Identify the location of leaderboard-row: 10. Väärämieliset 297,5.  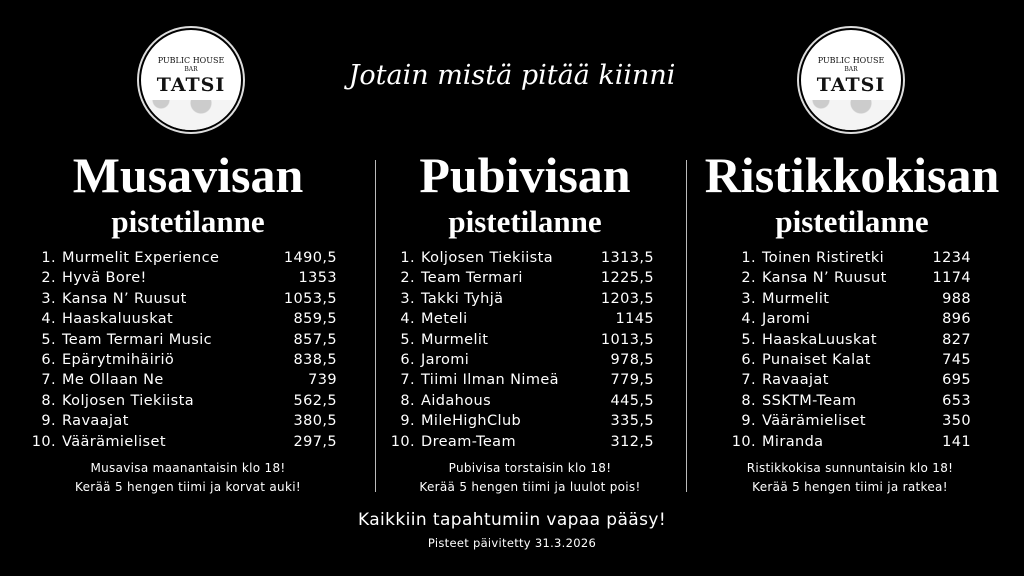
(183, 442).